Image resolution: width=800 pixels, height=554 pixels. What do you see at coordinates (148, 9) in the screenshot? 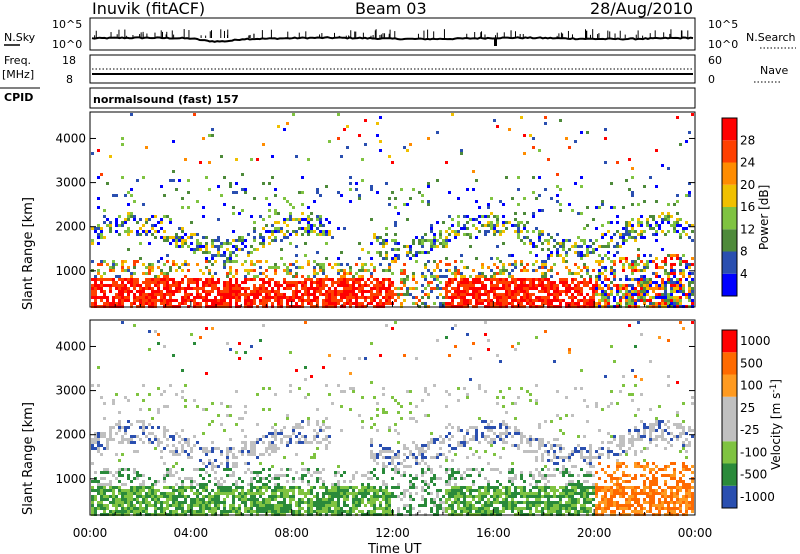
I see `station-title: Inuvik (fitACF)` at bounding box center [148, 9].